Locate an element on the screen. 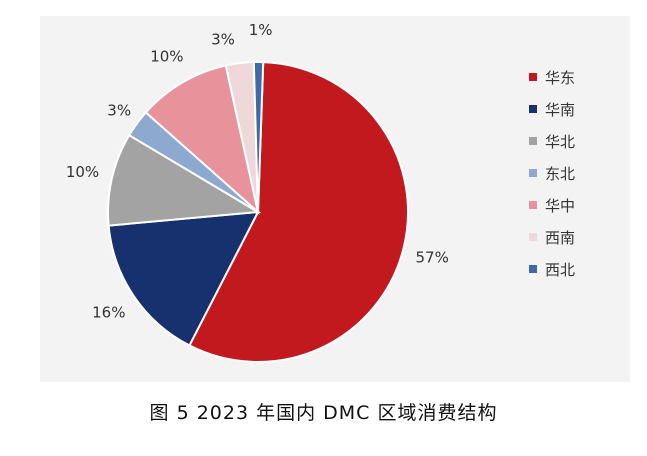 Image resolution: width=647 pixels, height=456 pixels. legend-label-1: 华南 is located at coordinates (560, 110).